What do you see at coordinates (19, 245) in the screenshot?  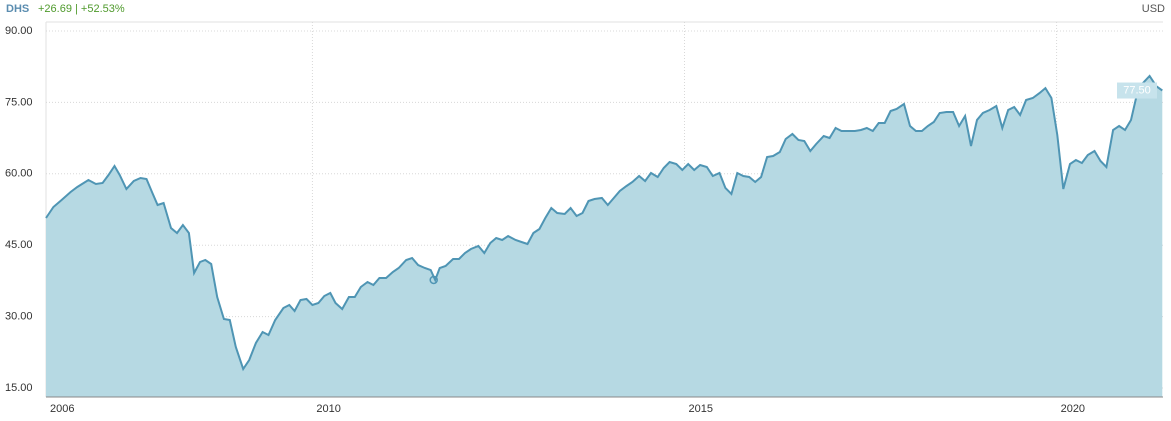 I see `y-tick-label: 45.00` at bounding box center [19, 245].